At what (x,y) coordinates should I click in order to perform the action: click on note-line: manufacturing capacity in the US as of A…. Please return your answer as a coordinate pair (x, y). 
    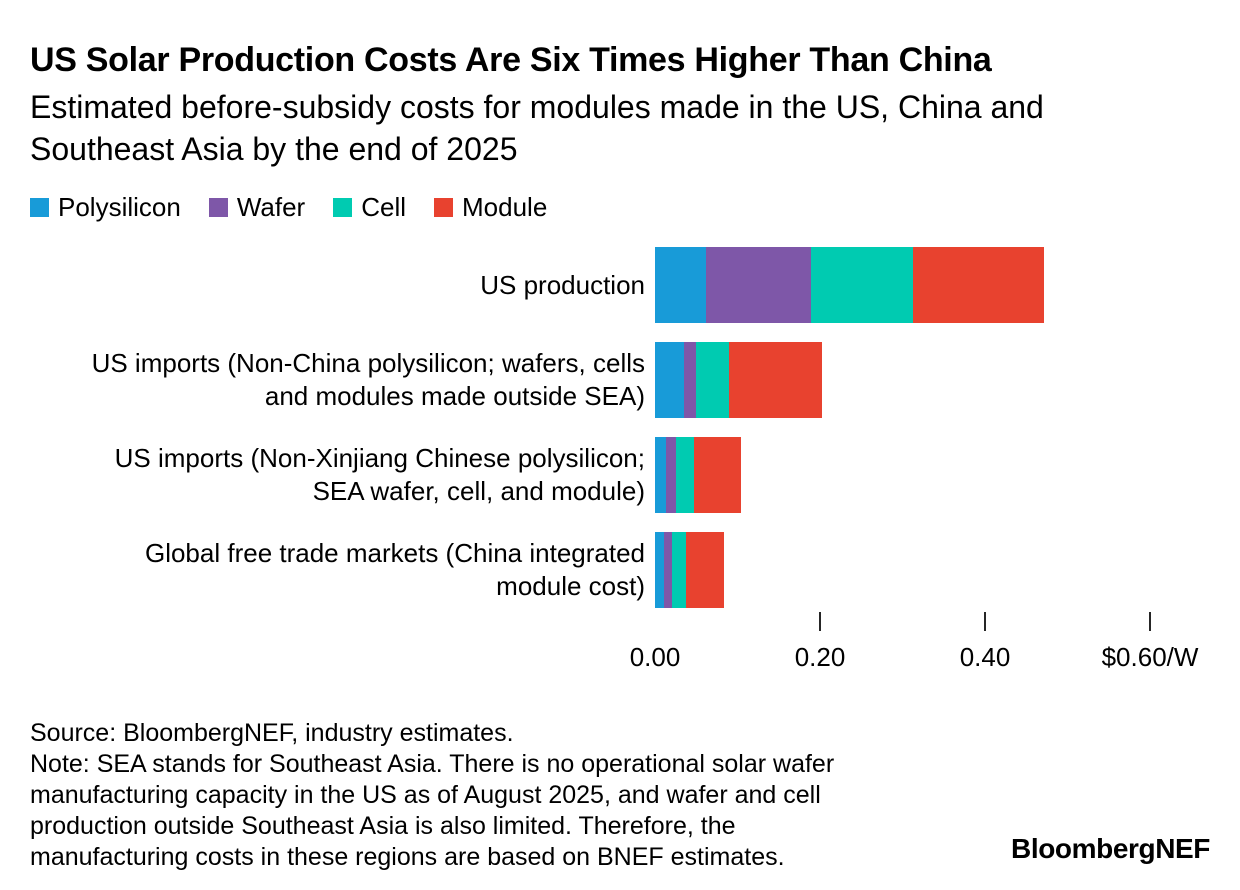
    Looking at the image, I should click on (425, 795).